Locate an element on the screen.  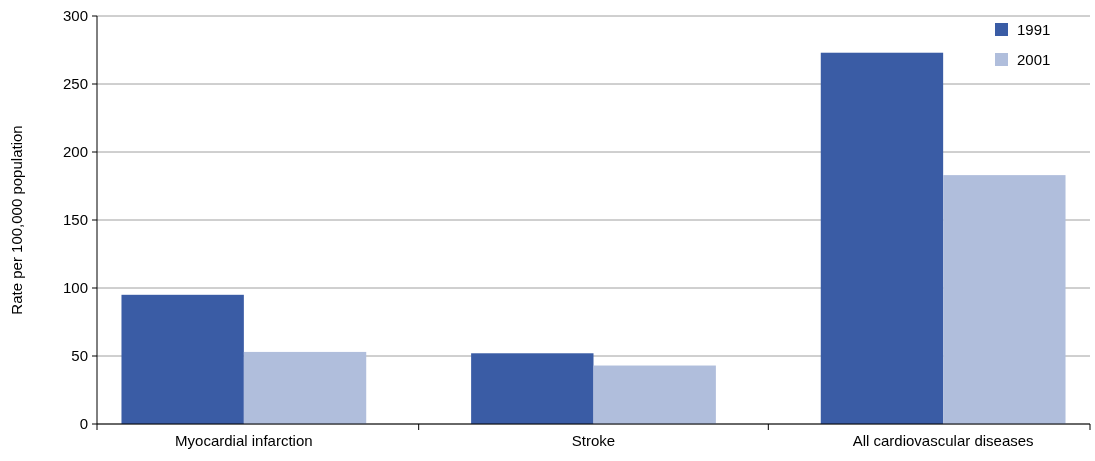
y-tick-label: 100 is located at coordinates (75, 288).